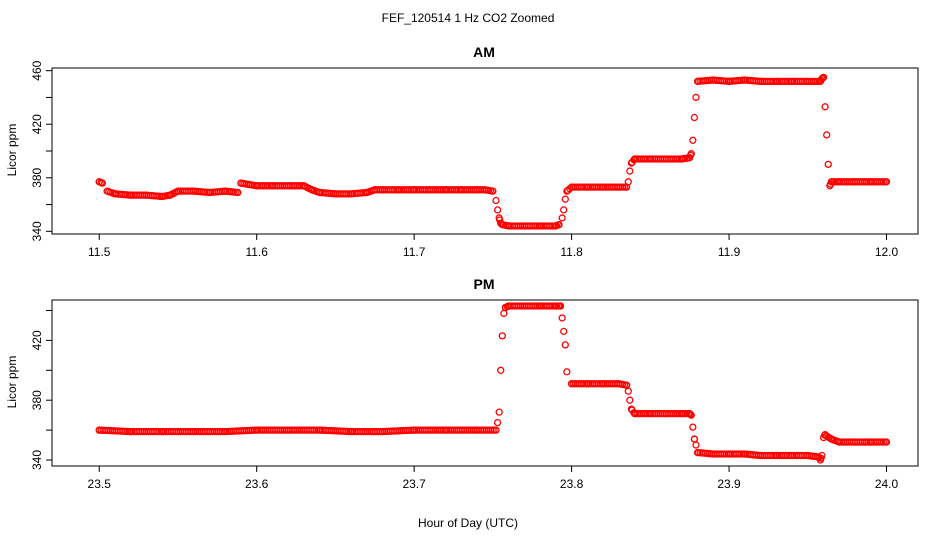 This screenshot has height=540, width=936. I want to click on pm-xtick-label: 23.5, so click(100, 484).